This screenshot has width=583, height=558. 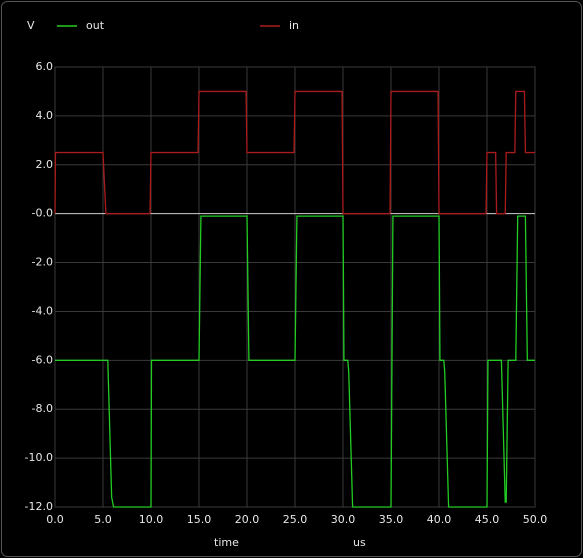 I want to click on y-tick-label: 2.0, so click(x=45, y=164).